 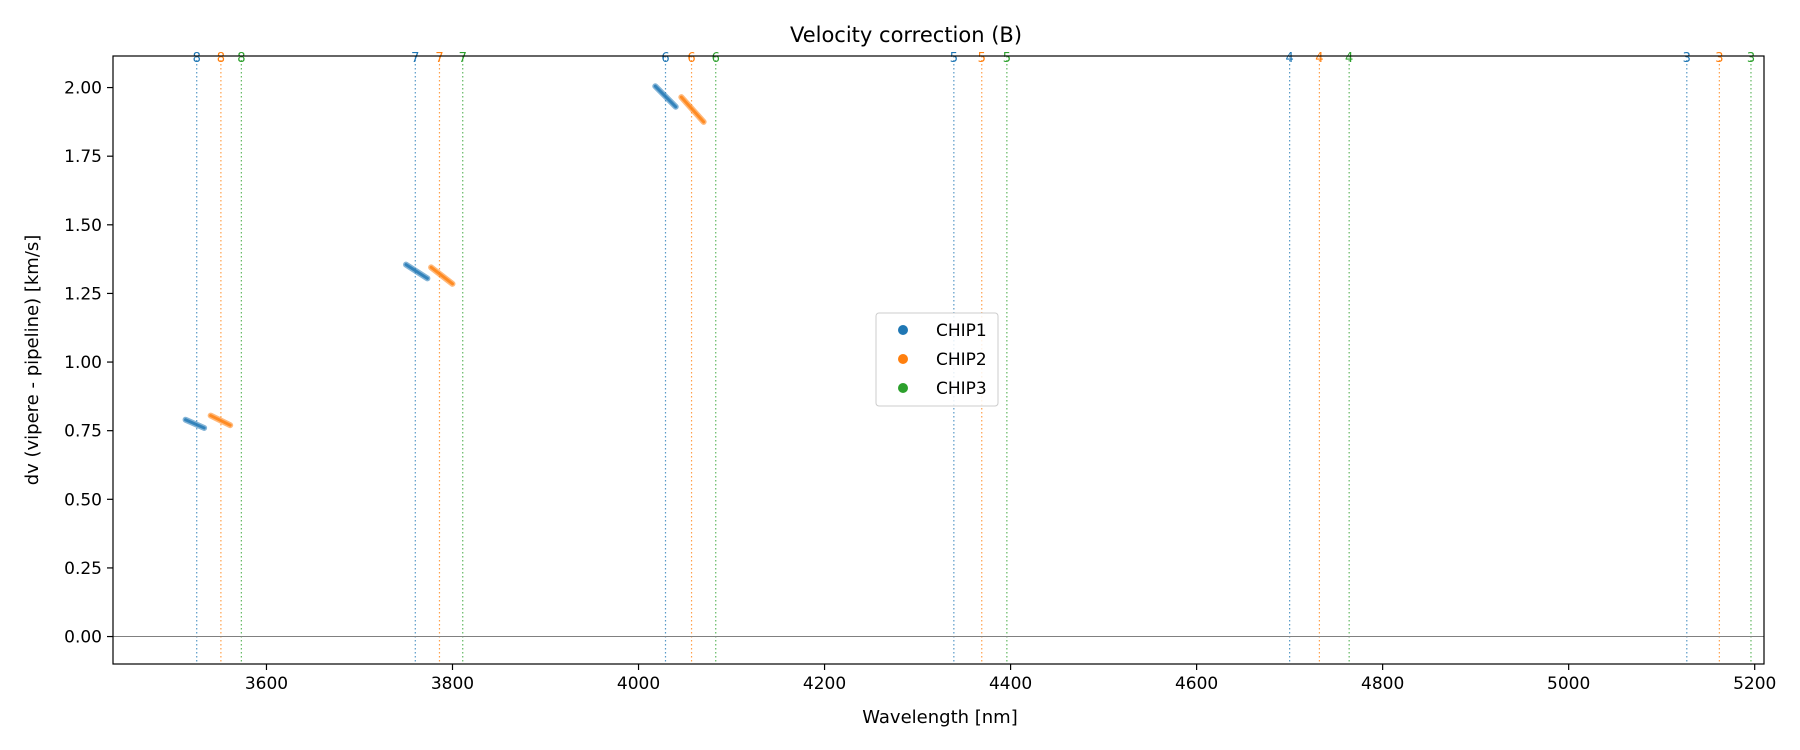 What do you see at coordinates (83, 638) in the screenshot?
I see `y-tick-label: 0.00` at bounding box center [83, 638].